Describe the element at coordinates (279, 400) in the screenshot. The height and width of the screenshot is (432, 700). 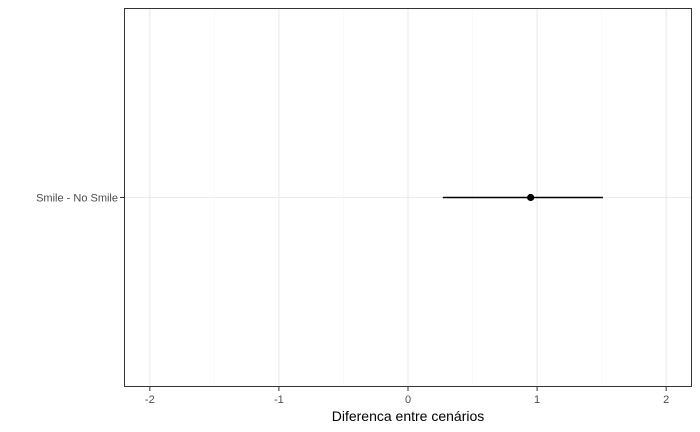
I see `x-tick-label: -1` at that location.